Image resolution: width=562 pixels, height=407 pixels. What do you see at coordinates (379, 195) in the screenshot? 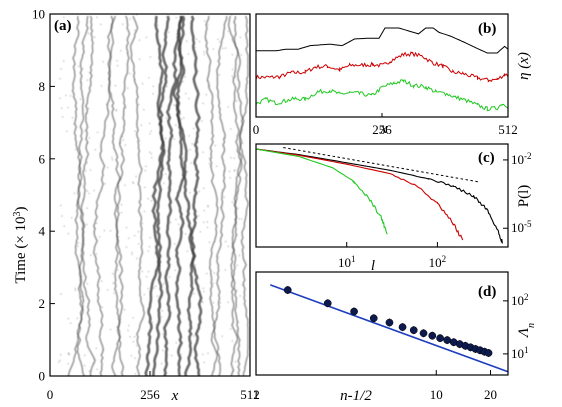
I see `c-series` at bounding box center [379, 195].